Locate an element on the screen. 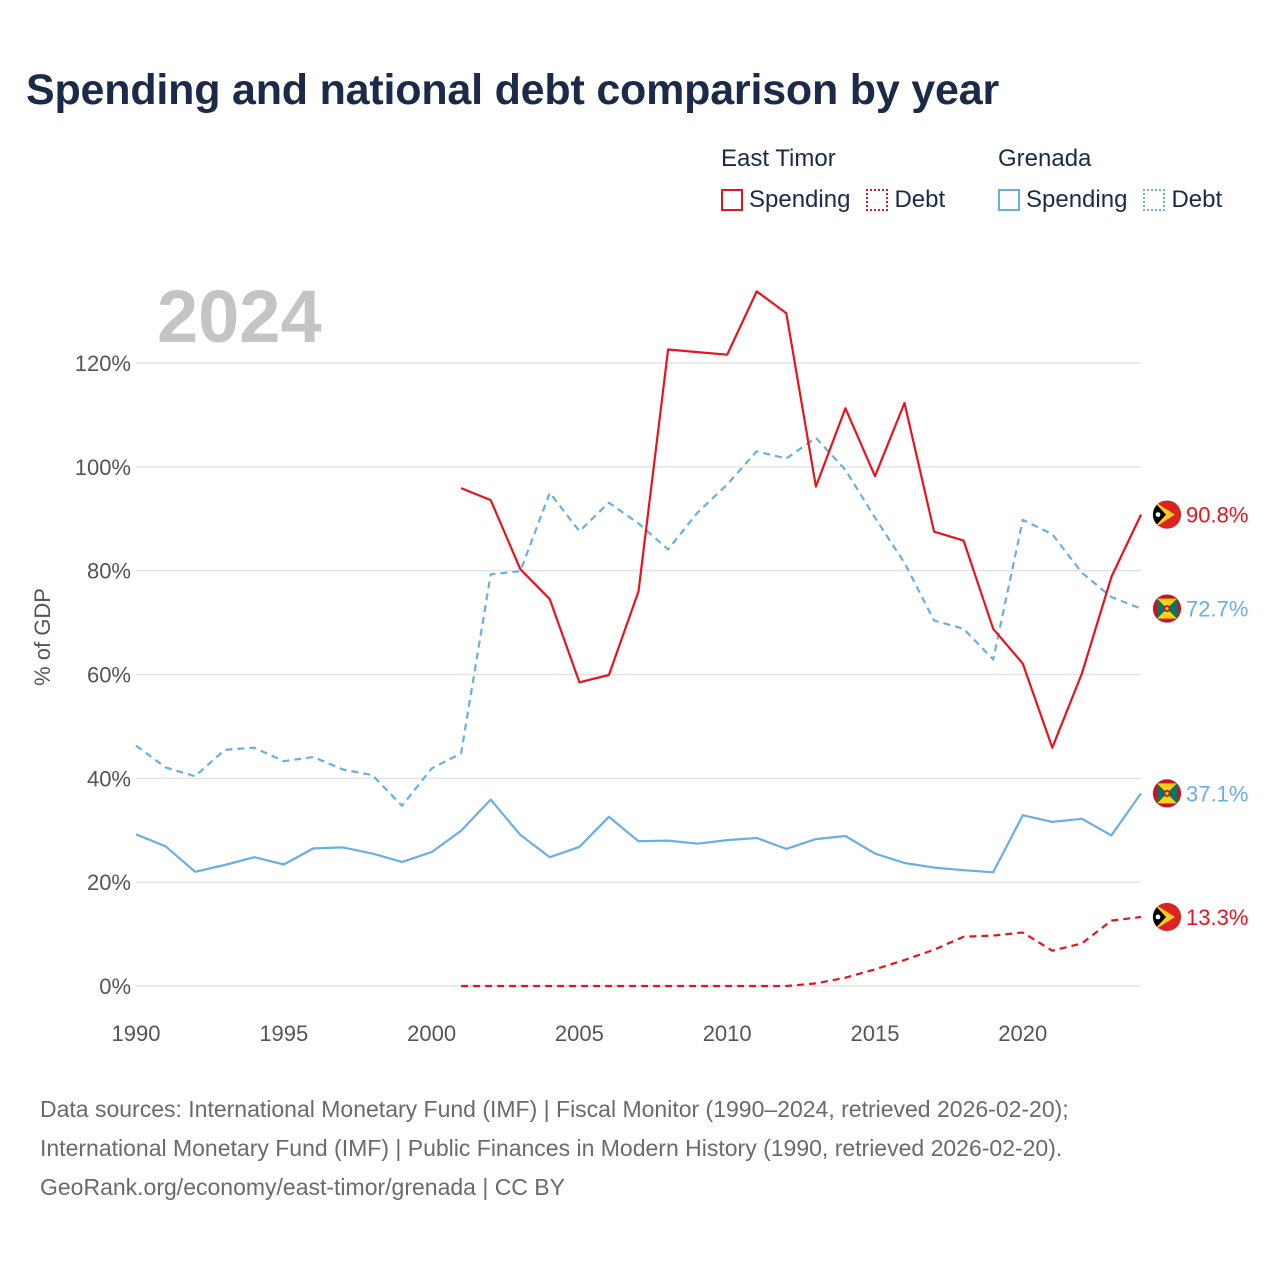 The width and height of the screenshot is (1280, 1280). end-value-label: 37.1% is located at coordinates (1217, 793).